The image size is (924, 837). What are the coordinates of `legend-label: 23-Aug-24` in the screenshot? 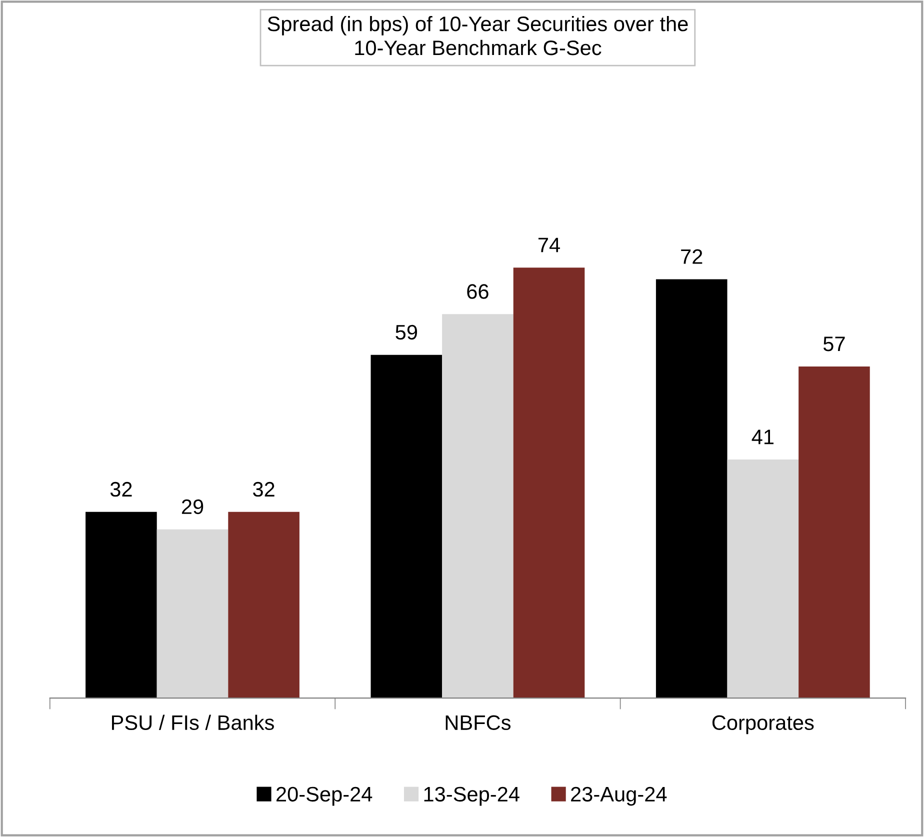 It's located at (619, 796).